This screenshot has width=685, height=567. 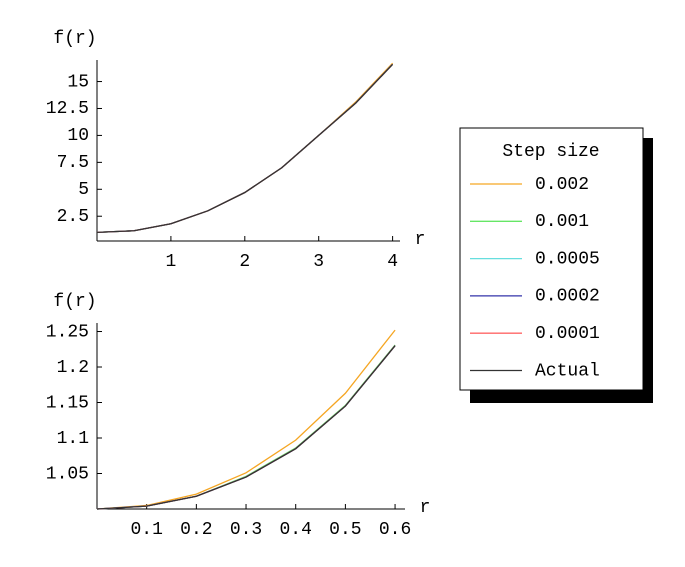 What do you see at coordinates (567, 371) in the screenshot?
I see `legend-label: Actual` at bounding box center [567, 371].